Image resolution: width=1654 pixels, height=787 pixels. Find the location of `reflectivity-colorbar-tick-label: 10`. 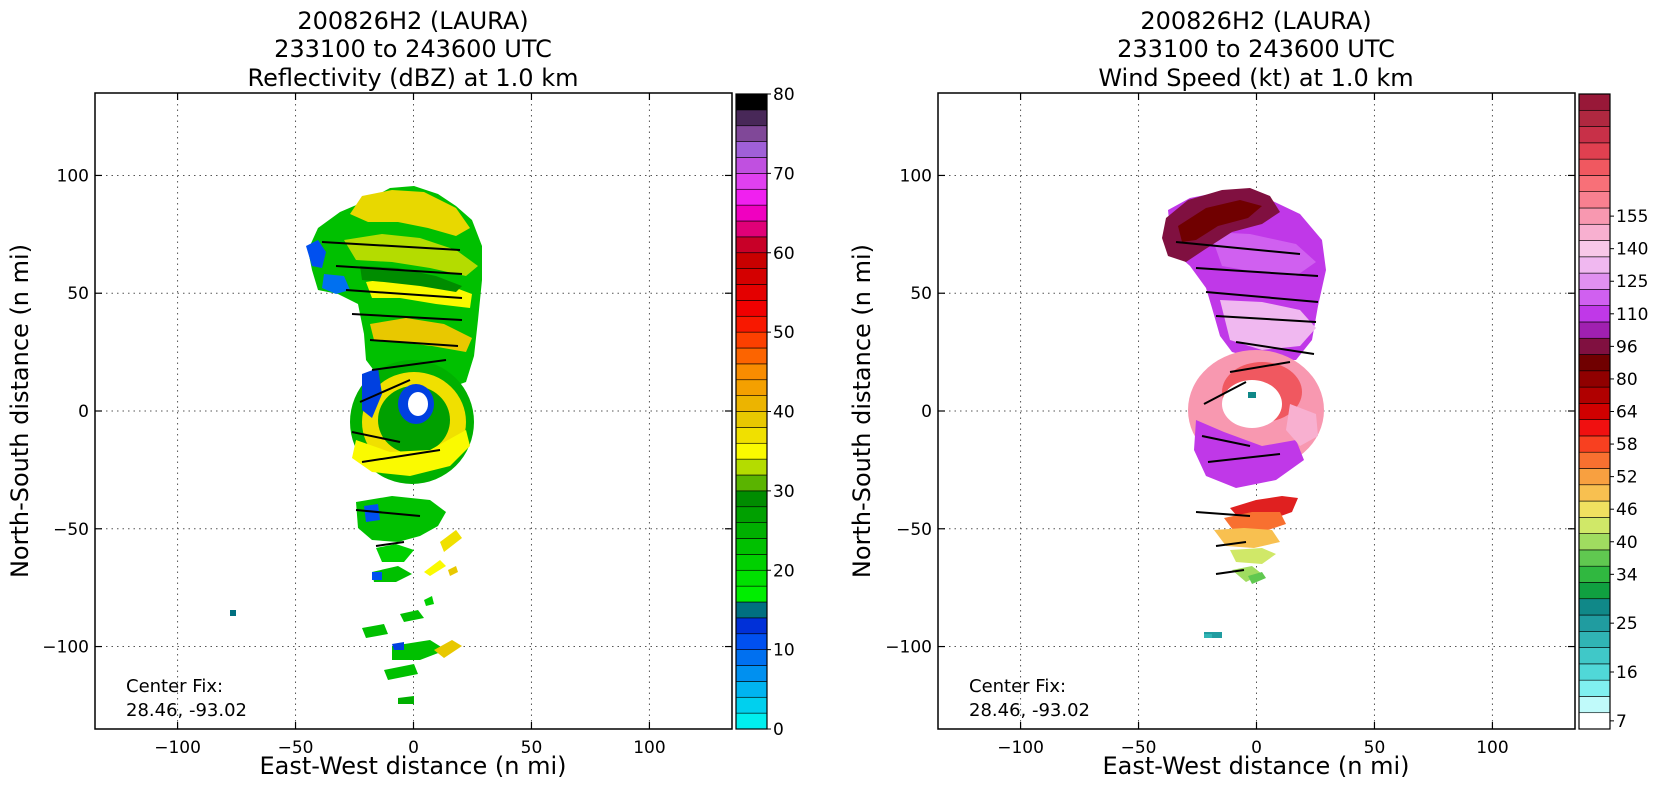

reflectivity-colorbar-tick-label: 10 is located at coordinates (784, 651).